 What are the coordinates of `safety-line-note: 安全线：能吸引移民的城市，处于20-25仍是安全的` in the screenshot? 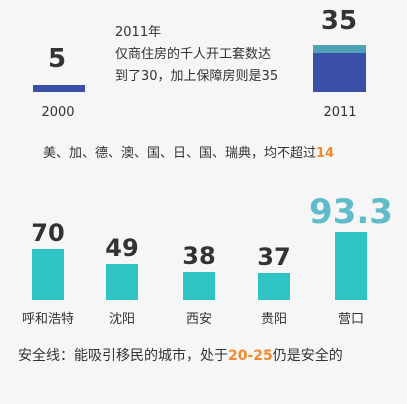 It's located at (208, 356).